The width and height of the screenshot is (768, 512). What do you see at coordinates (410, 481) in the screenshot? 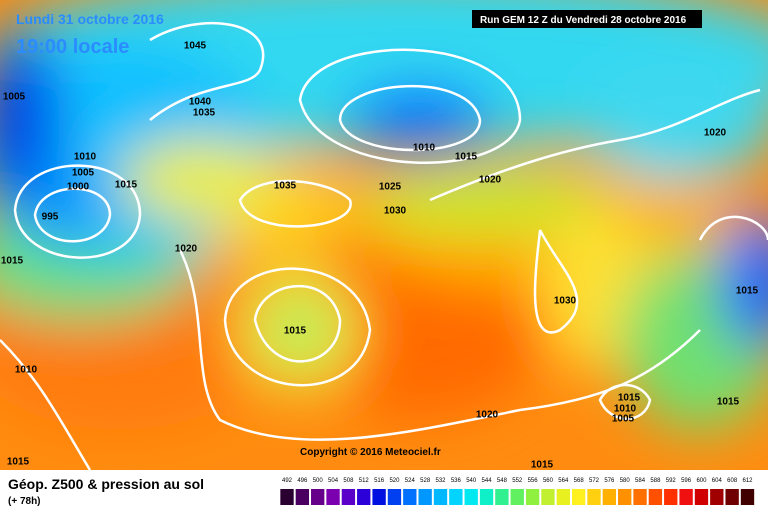
I see `scale-label: 524` at bounding box center [410, 481].